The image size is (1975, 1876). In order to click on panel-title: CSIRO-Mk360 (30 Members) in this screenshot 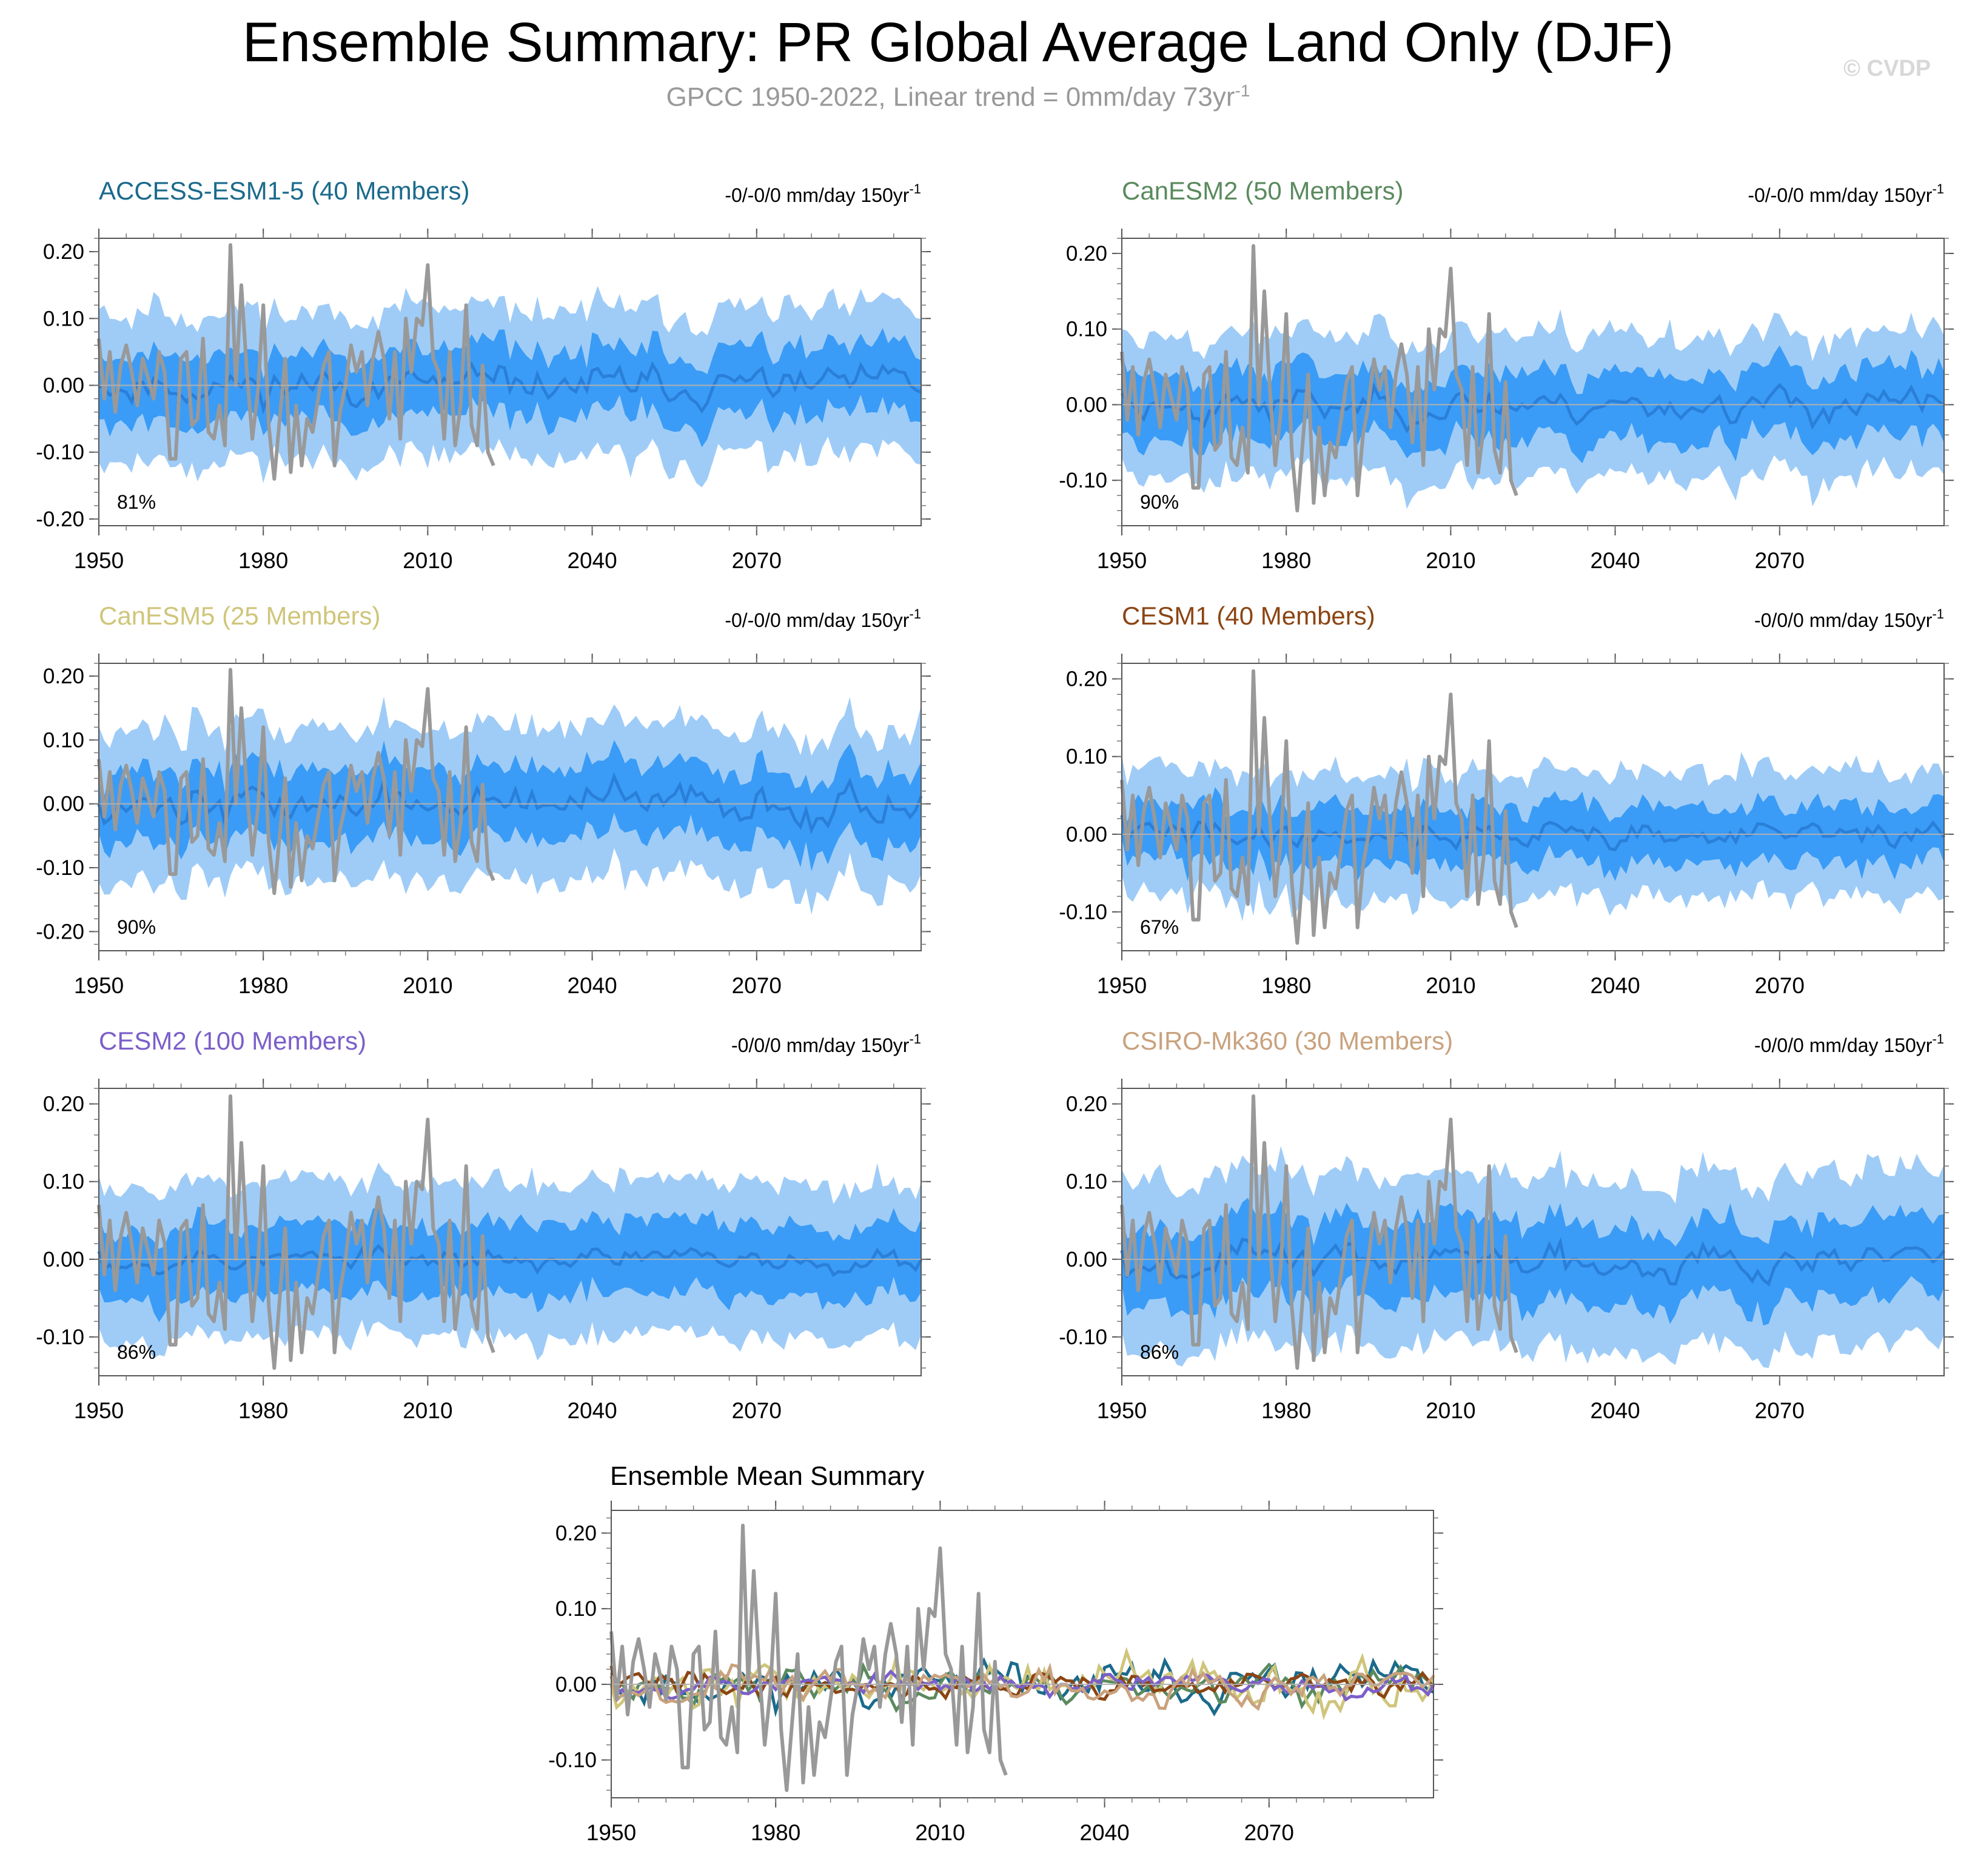, I will do `click(1287, 1041)`.